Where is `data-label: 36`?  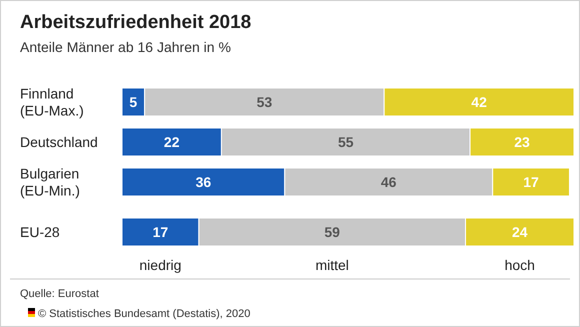
data-label: 36 is located at coordinates (204, 182).